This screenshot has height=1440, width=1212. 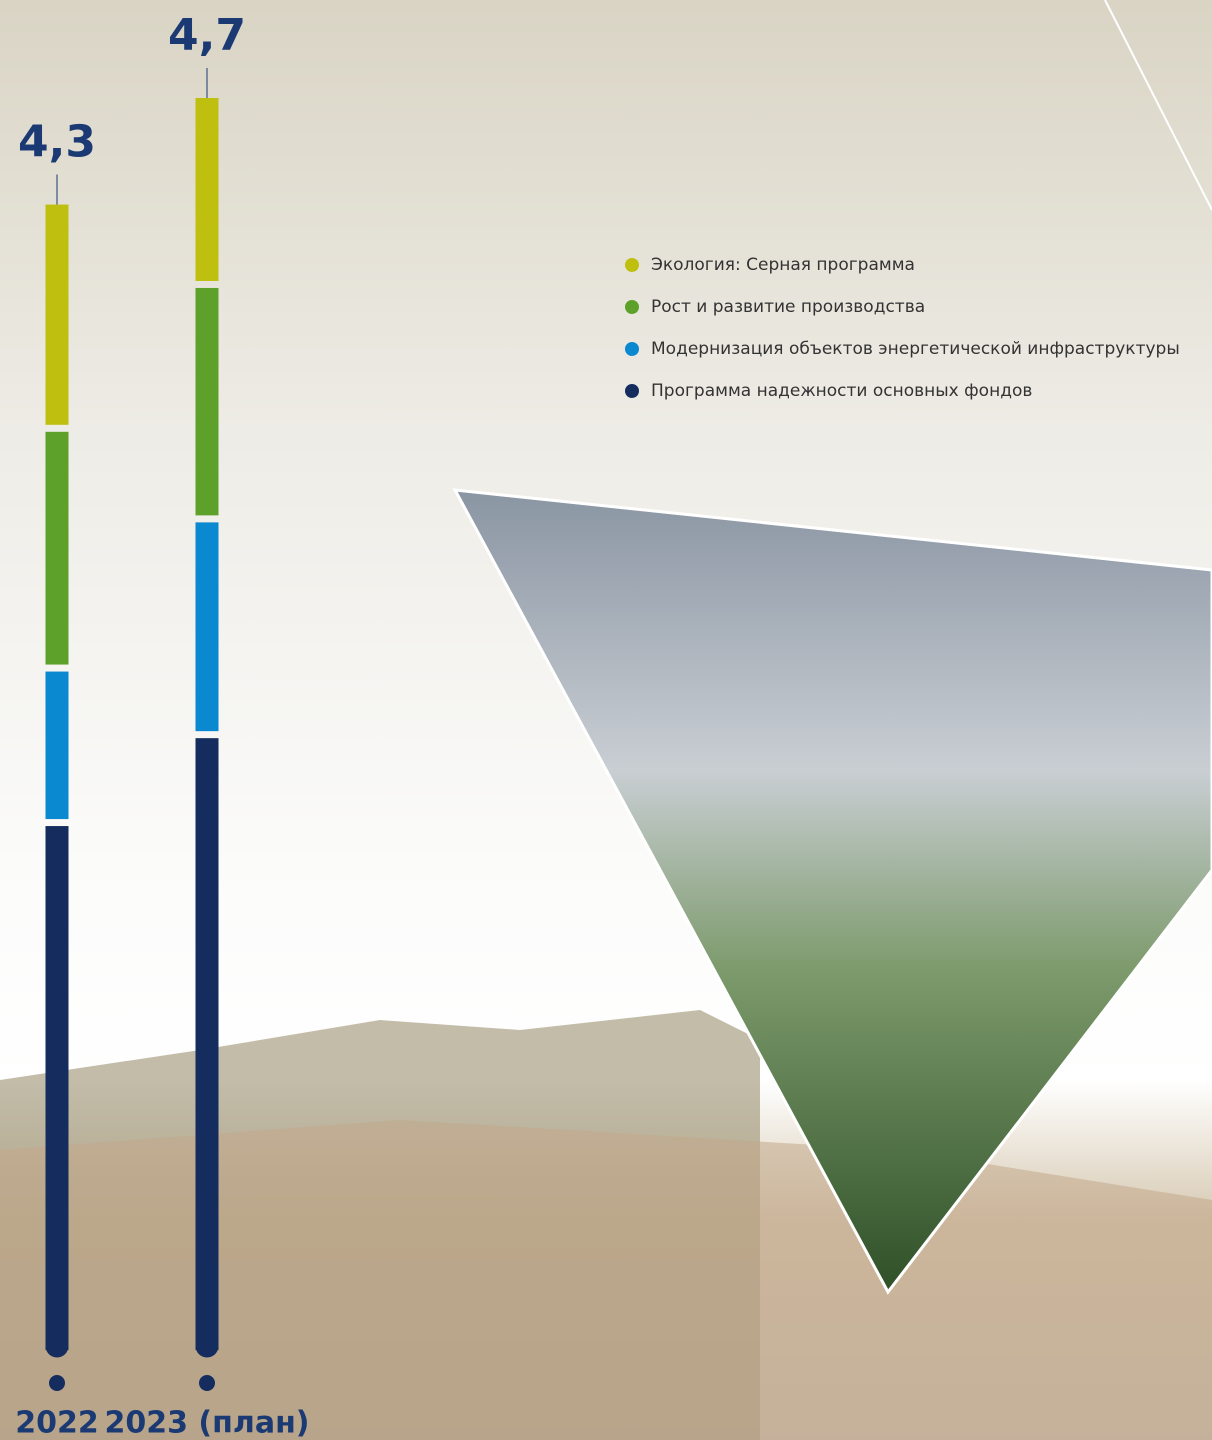 What do you see at coordinates (783, 265) in the screenshot?
I see `legend-label: Экология: Серная программа` at bounding box center [783, 265].